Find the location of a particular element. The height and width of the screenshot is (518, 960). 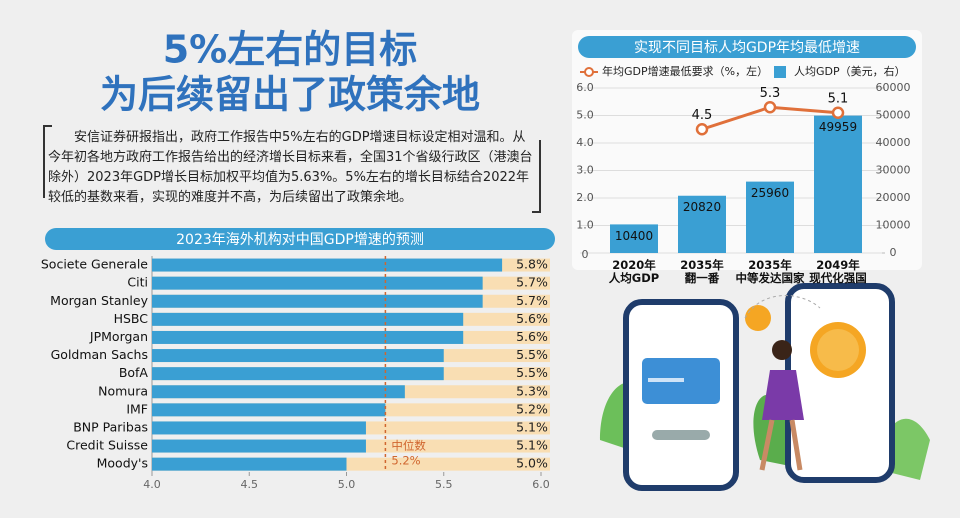

value-label: 10400 is located at coordinates (634, 236).